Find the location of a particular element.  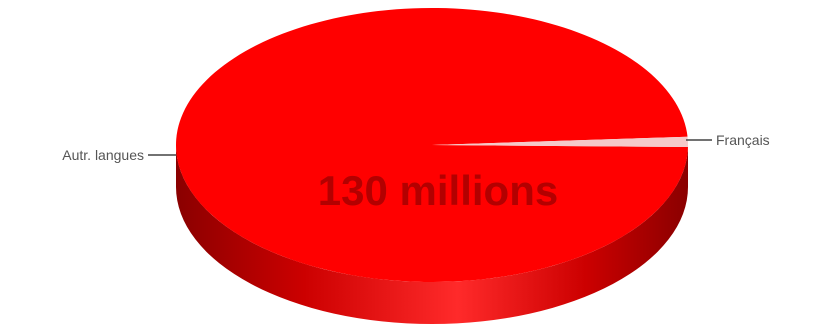

slice-label-francais: Français is located at coordinates (743, 140).